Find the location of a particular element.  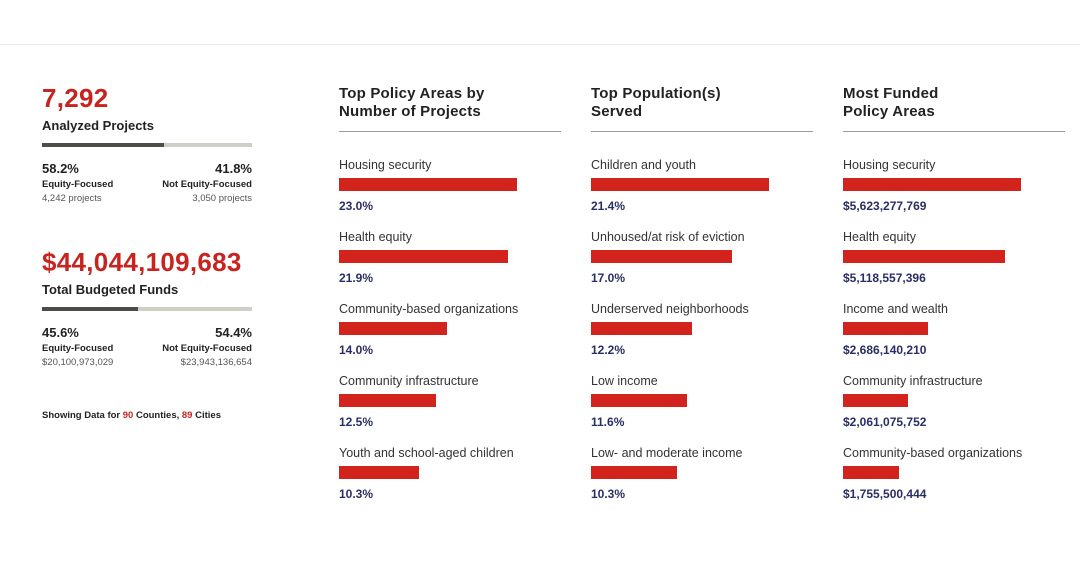

bar-category-label: Youth and school-aged children is located at coordinates (426, 453).